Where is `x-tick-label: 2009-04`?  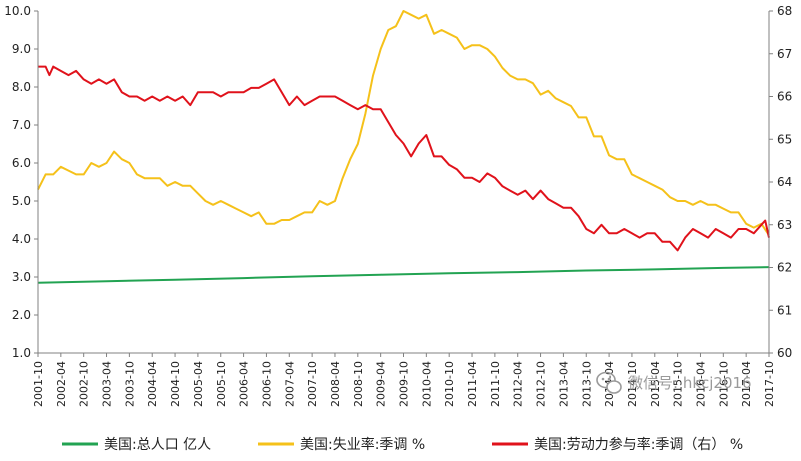
x-tick-label: 2009-04 is located at coordinates (381, 384).